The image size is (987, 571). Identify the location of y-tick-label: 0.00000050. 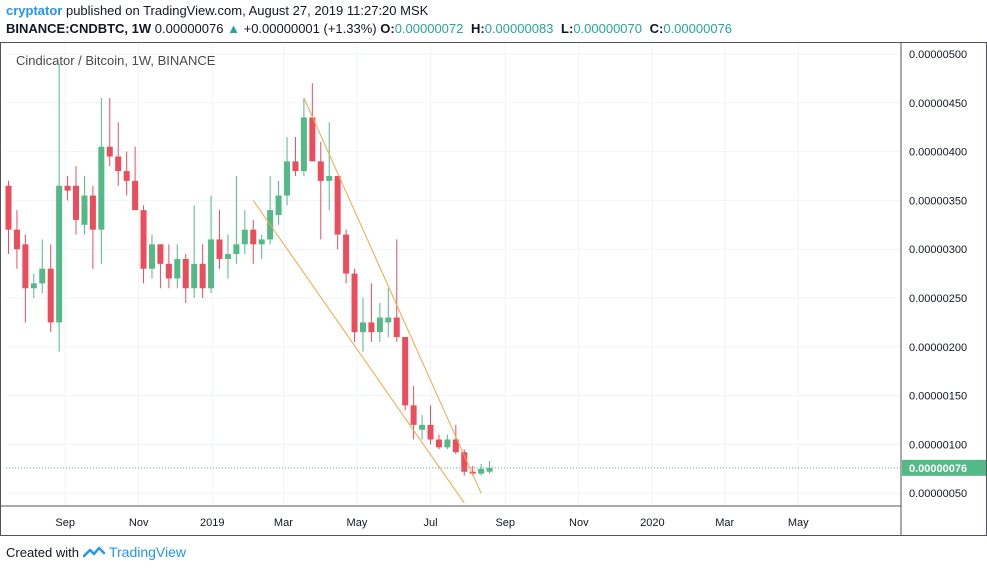
(938, 494).